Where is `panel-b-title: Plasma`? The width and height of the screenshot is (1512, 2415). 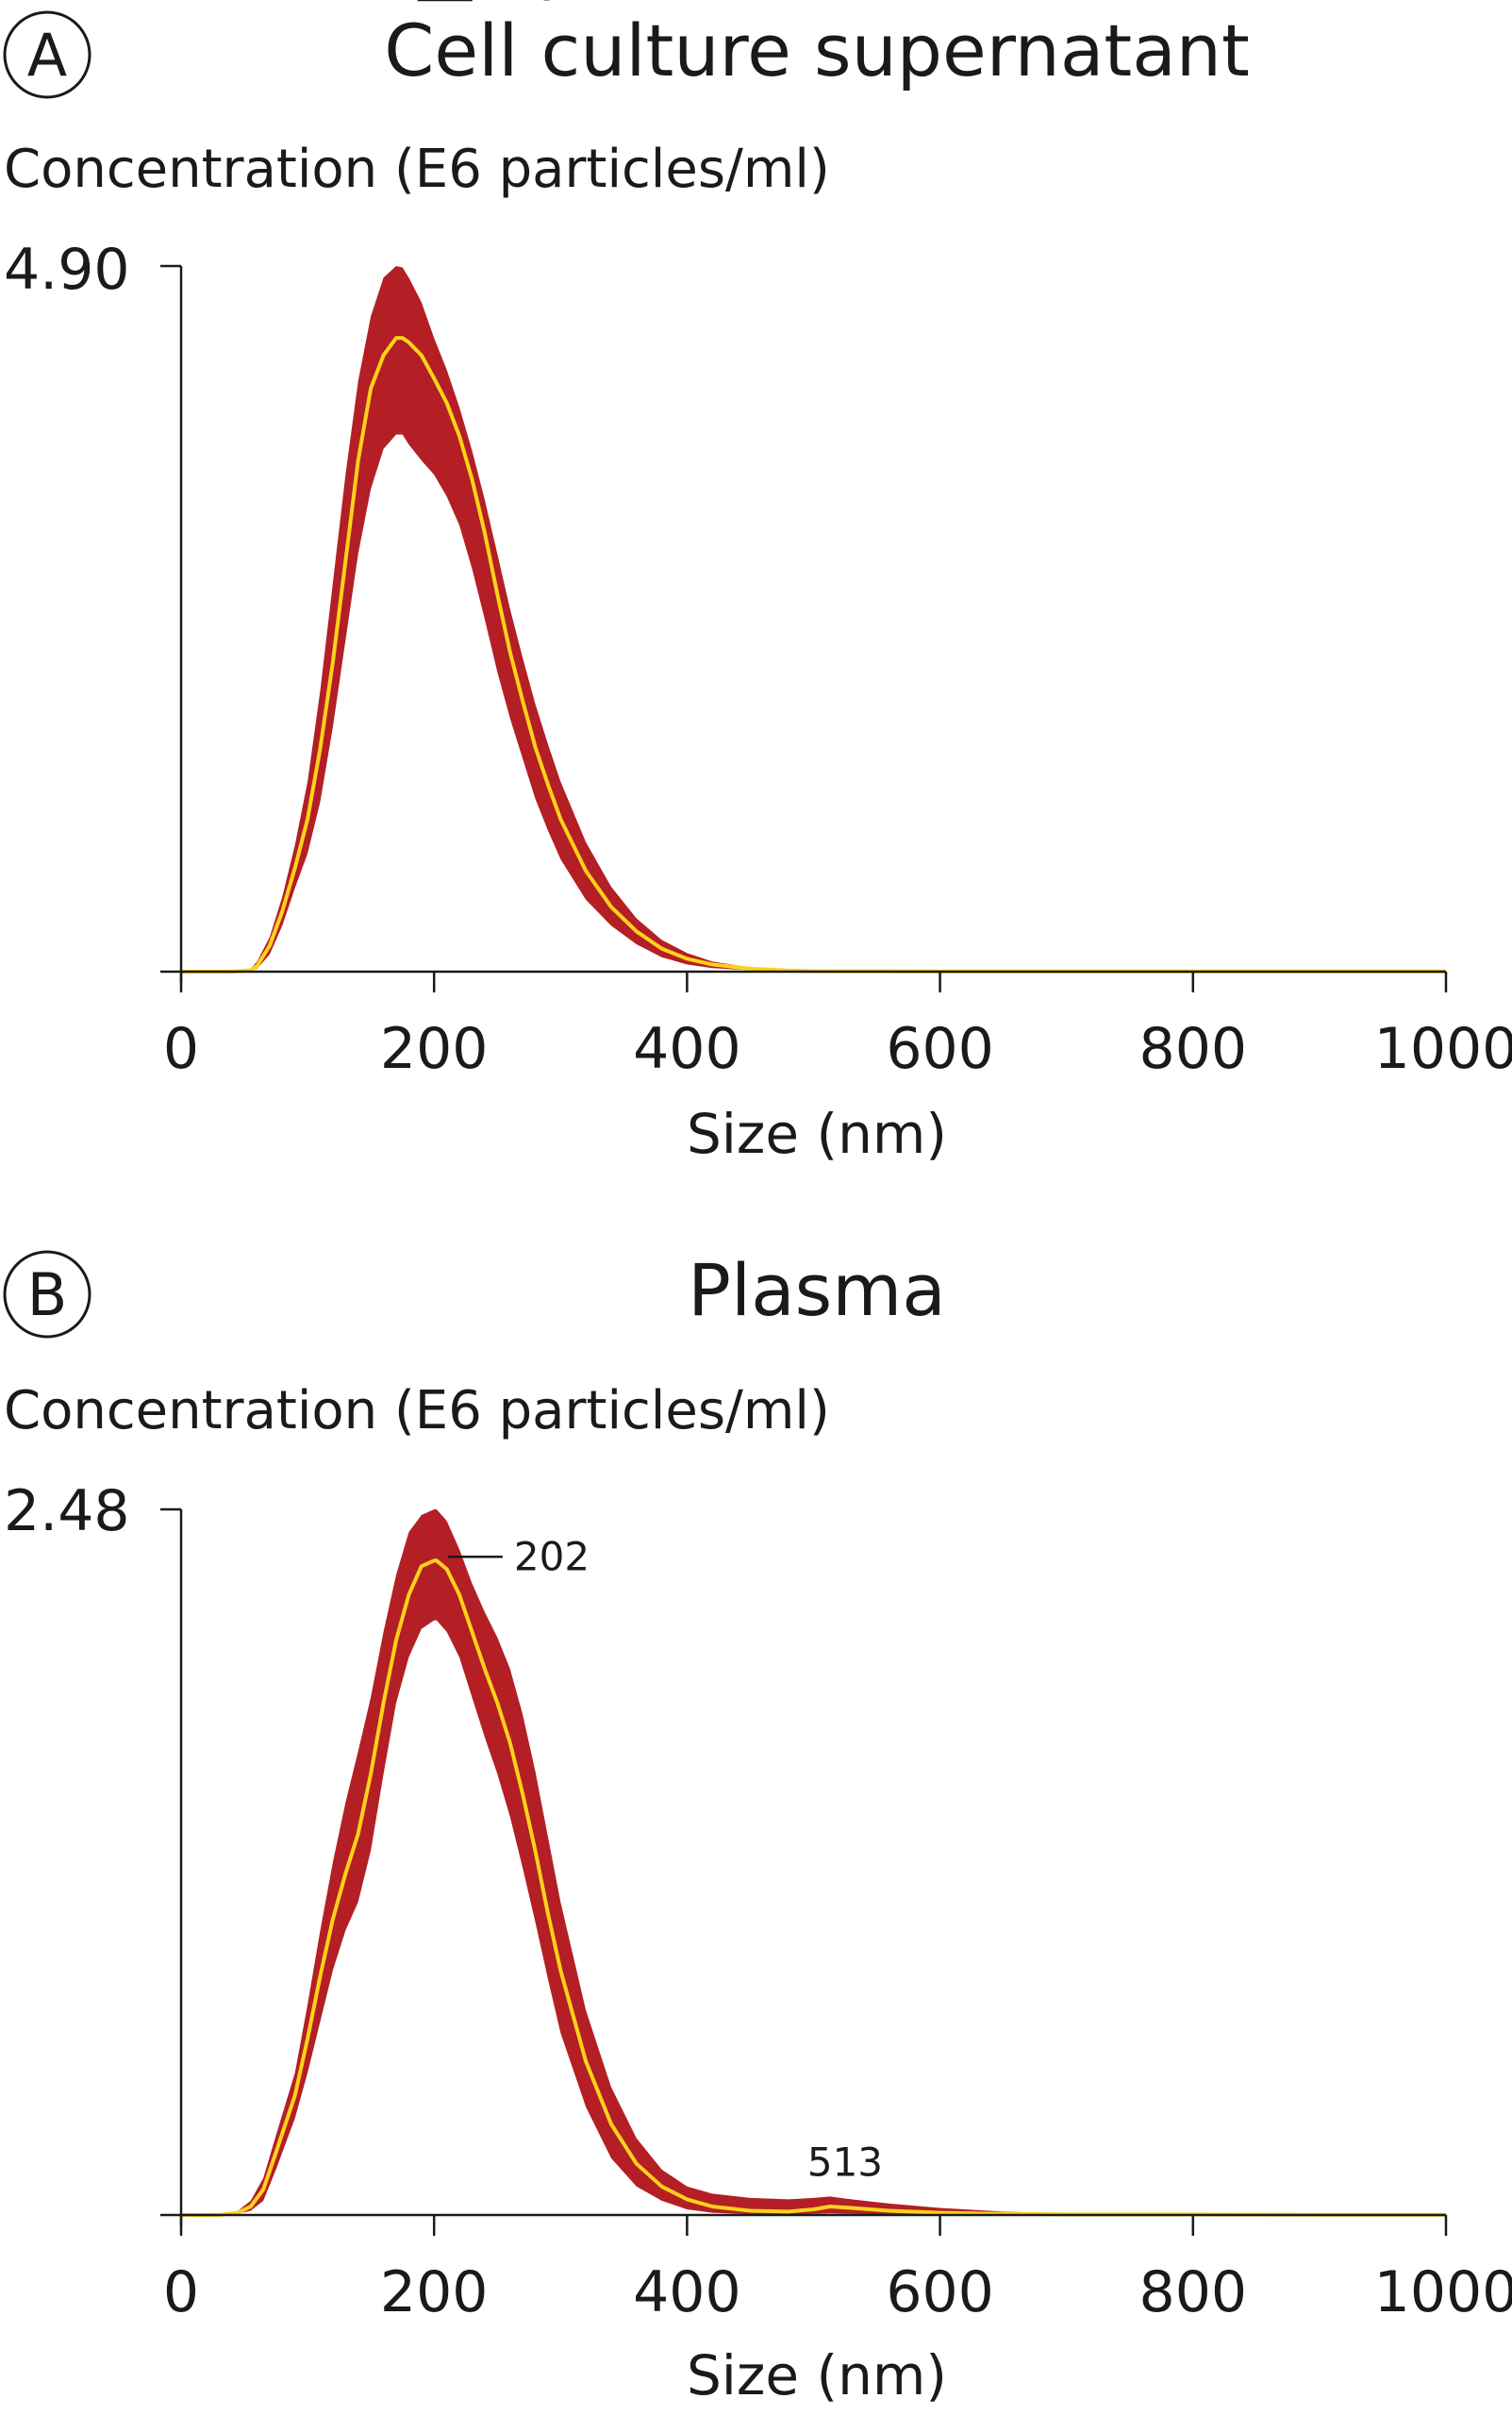
panel-b-title: Plasma is located at coordinates (817, 1290).